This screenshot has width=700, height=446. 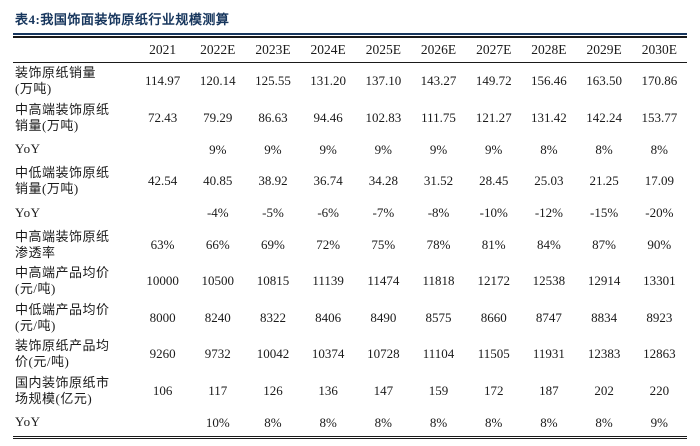 What do you see at coordinates (659, 281) in the screenshot?
I see `value-cell: 13301` at bounding box center [659, 281].